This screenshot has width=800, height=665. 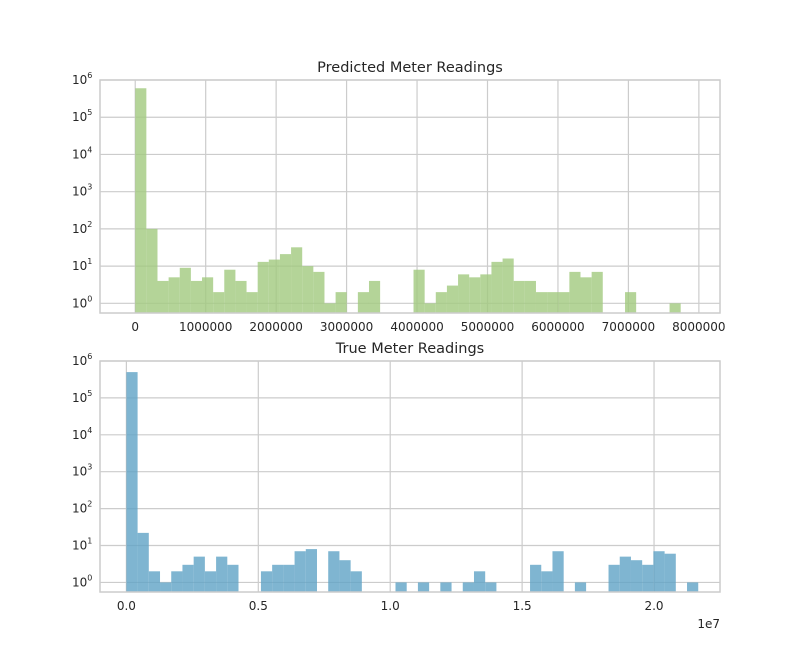 I want to click on predicted-ytick-label: 10¹, so click(x=82, y=265).